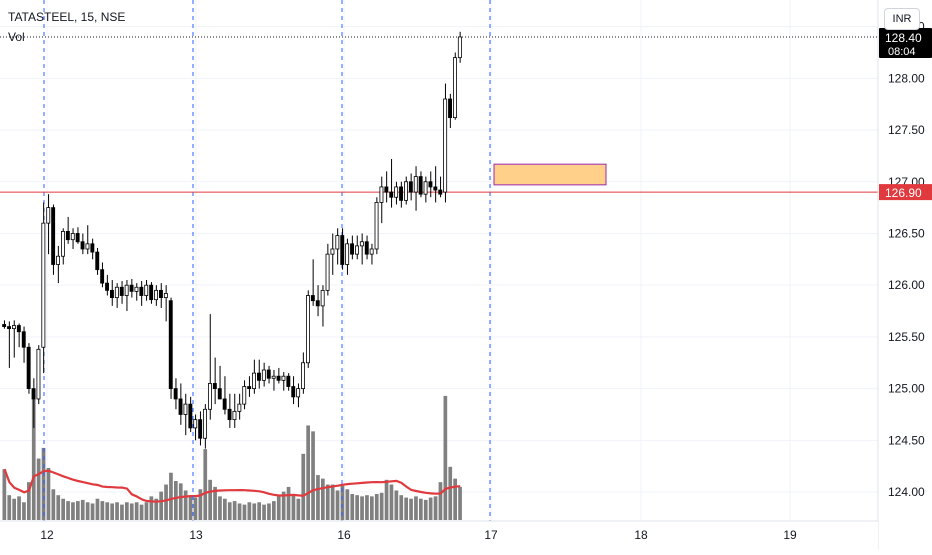 The width and height of the screenshot is (932, 555). Describe the element at coordinates (550, 174) in the screenshot. I see `highlight-zone-rectangle` at that location.